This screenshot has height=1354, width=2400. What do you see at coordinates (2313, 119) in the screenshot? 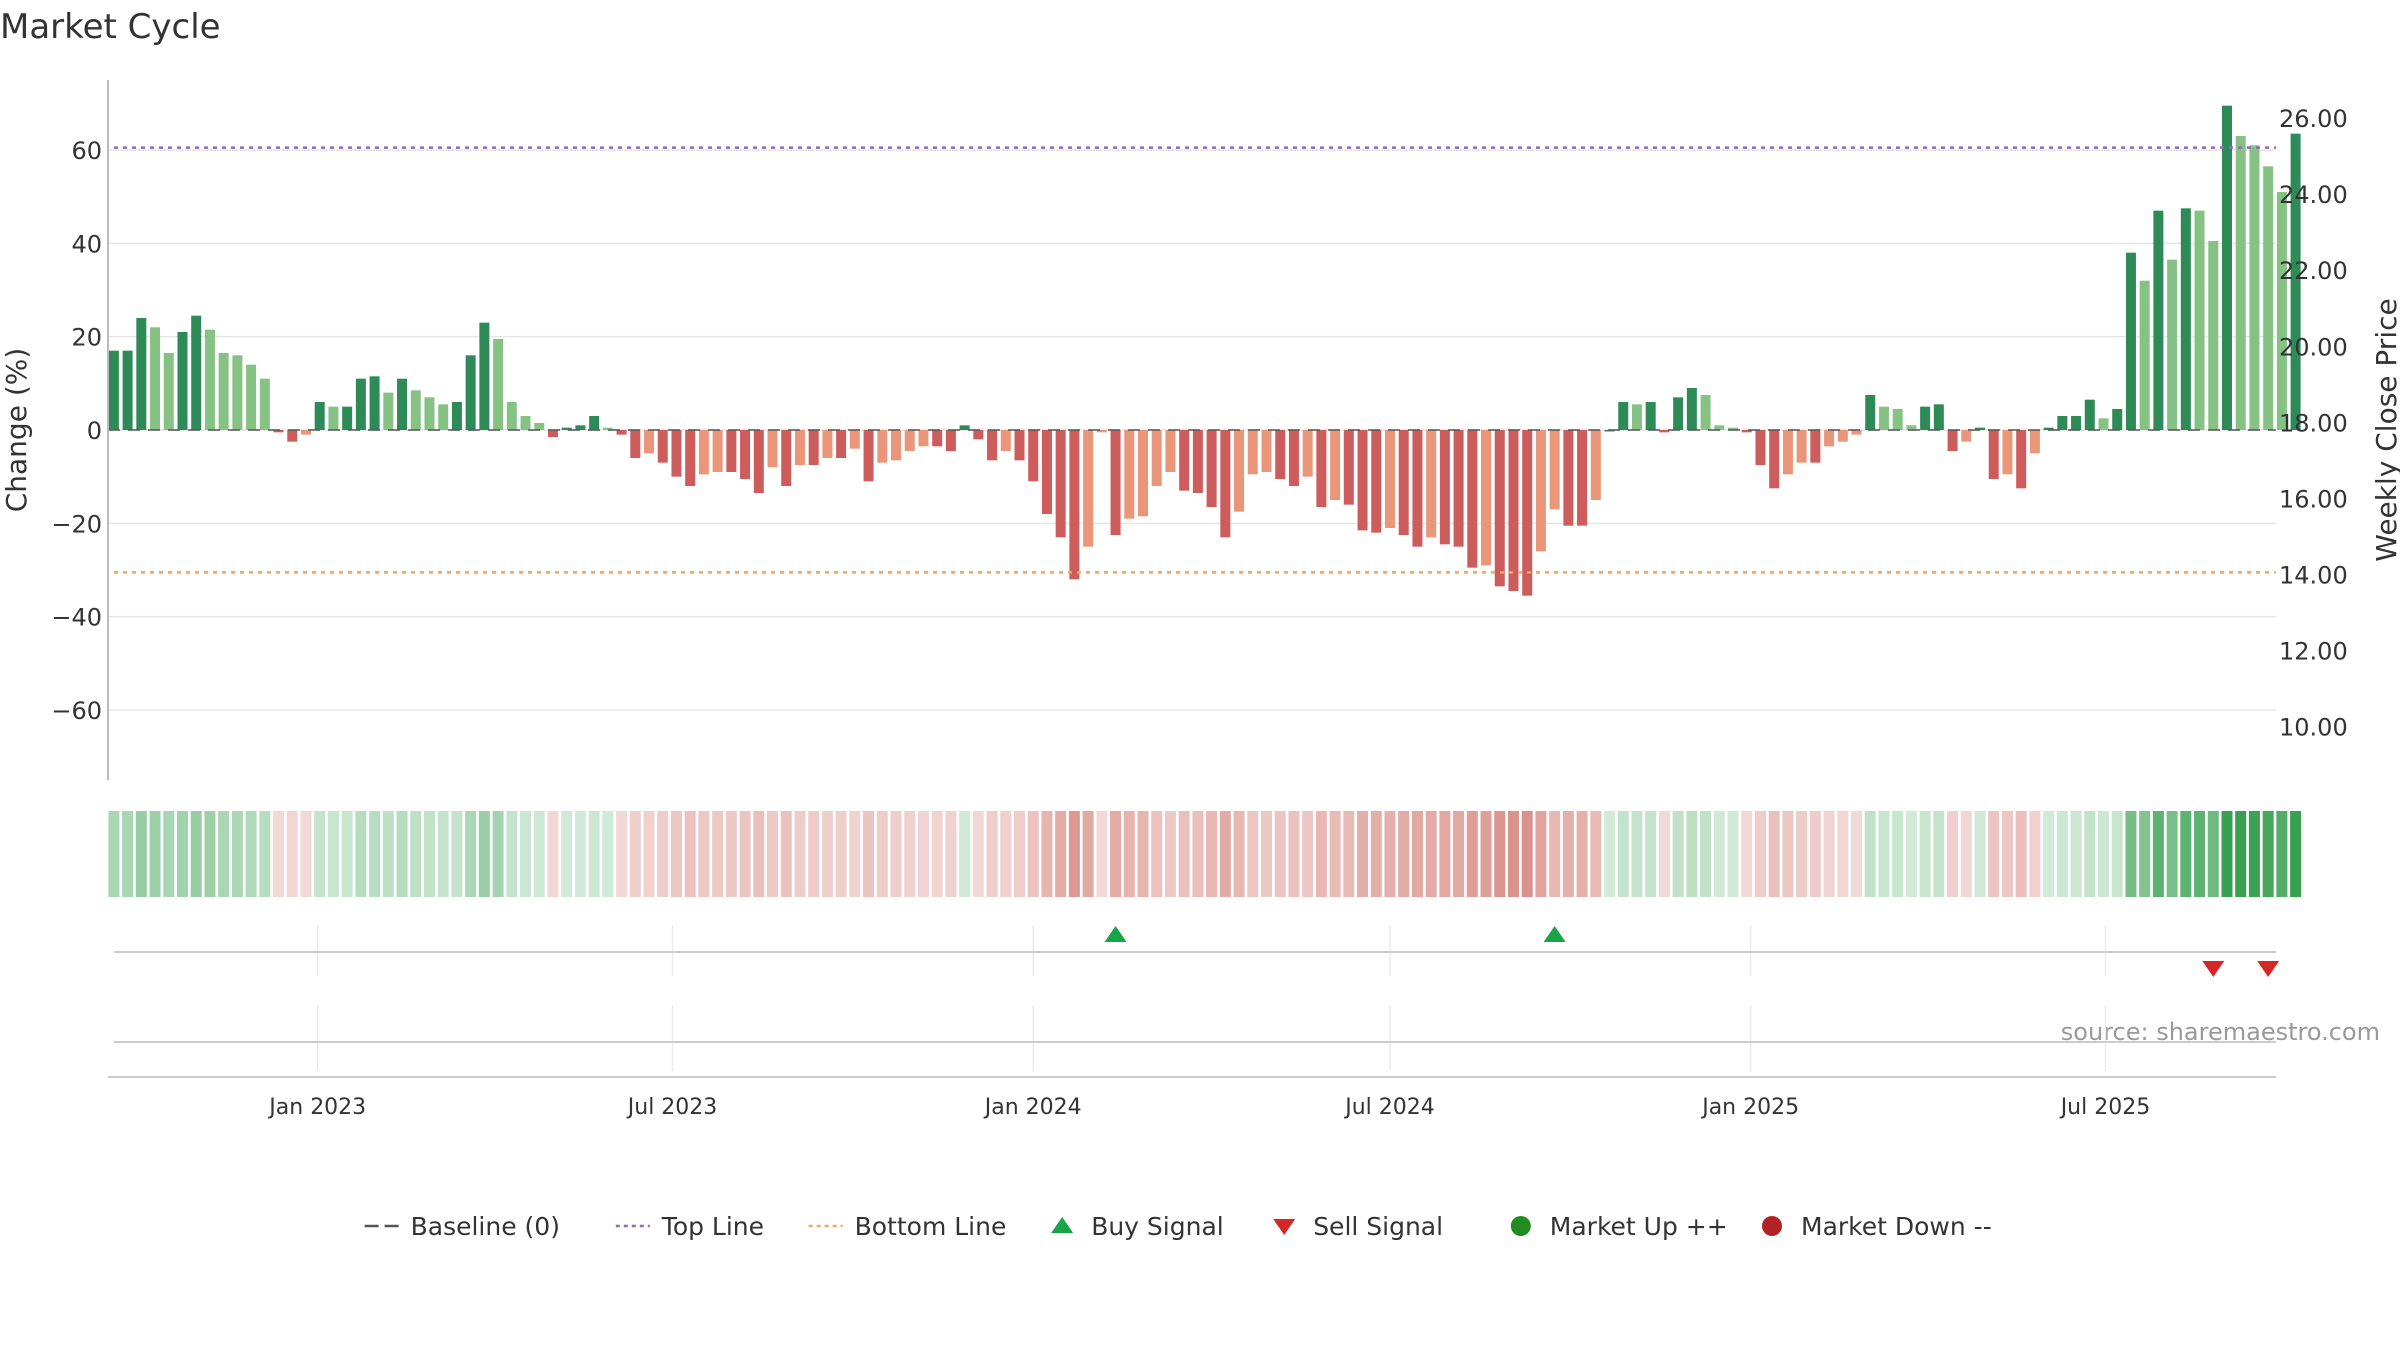
I see `y2-tick-label: 26.00` at bounding box center [2313, 119].